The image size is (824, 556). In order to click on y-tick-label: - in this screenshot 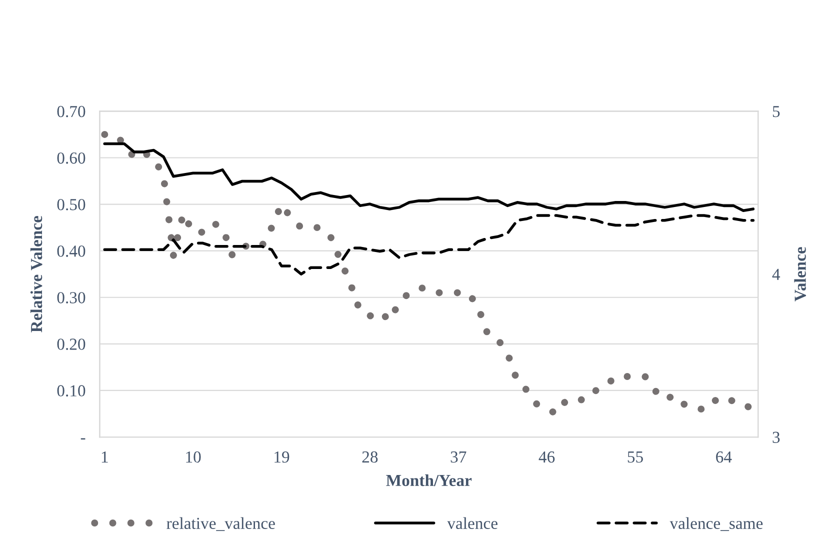, I will do `click(83, 439)`.